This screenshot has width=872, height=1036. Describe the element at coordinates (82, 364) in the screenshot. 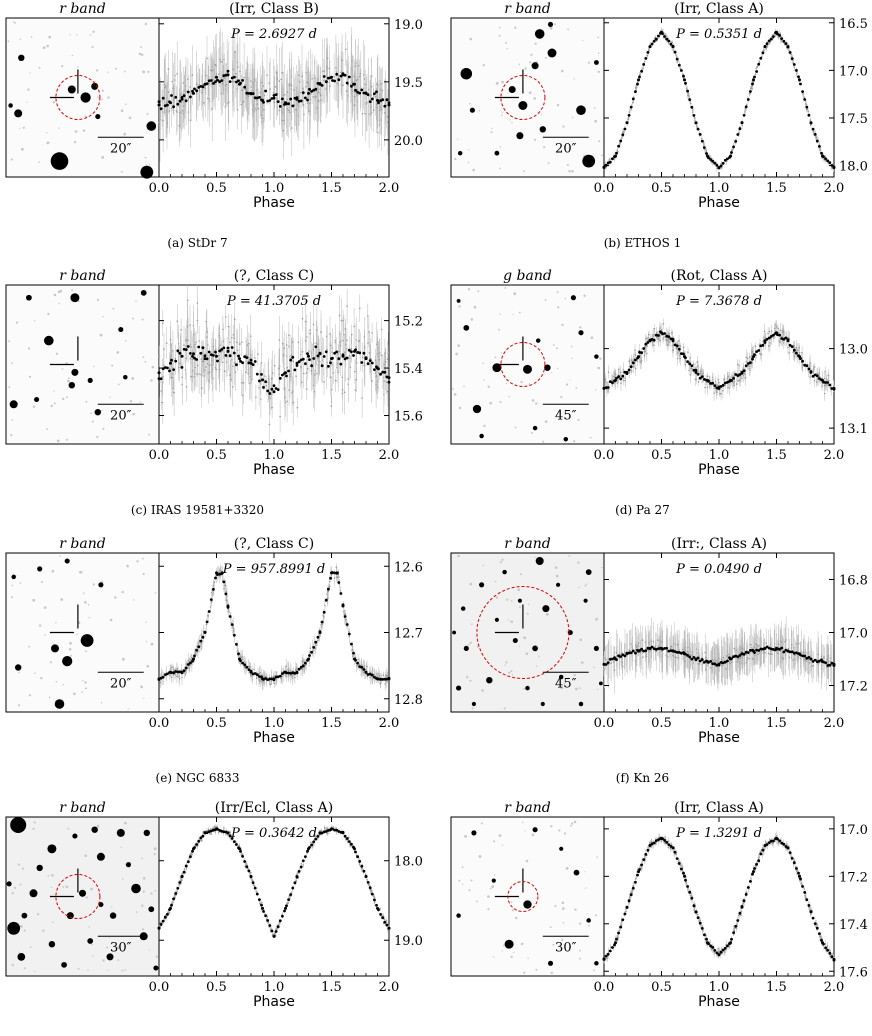

I see `cutout-frame` at that location.